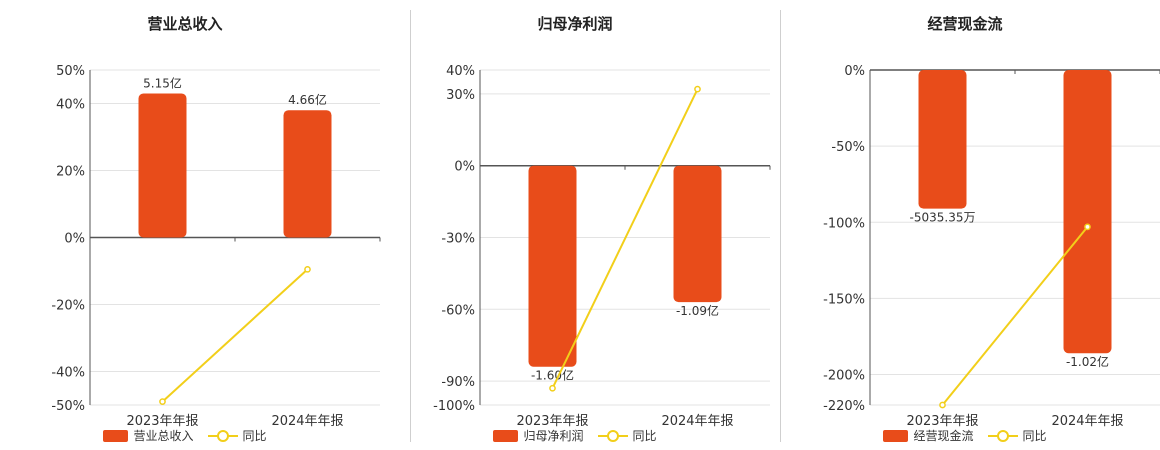 Image resolution: width=1160 pixels, height=450 pixels. What do you see at coordinates (458, 239) in the screenshot?
I see `y-tick-label: -30%` at bounding box center [458, 239].